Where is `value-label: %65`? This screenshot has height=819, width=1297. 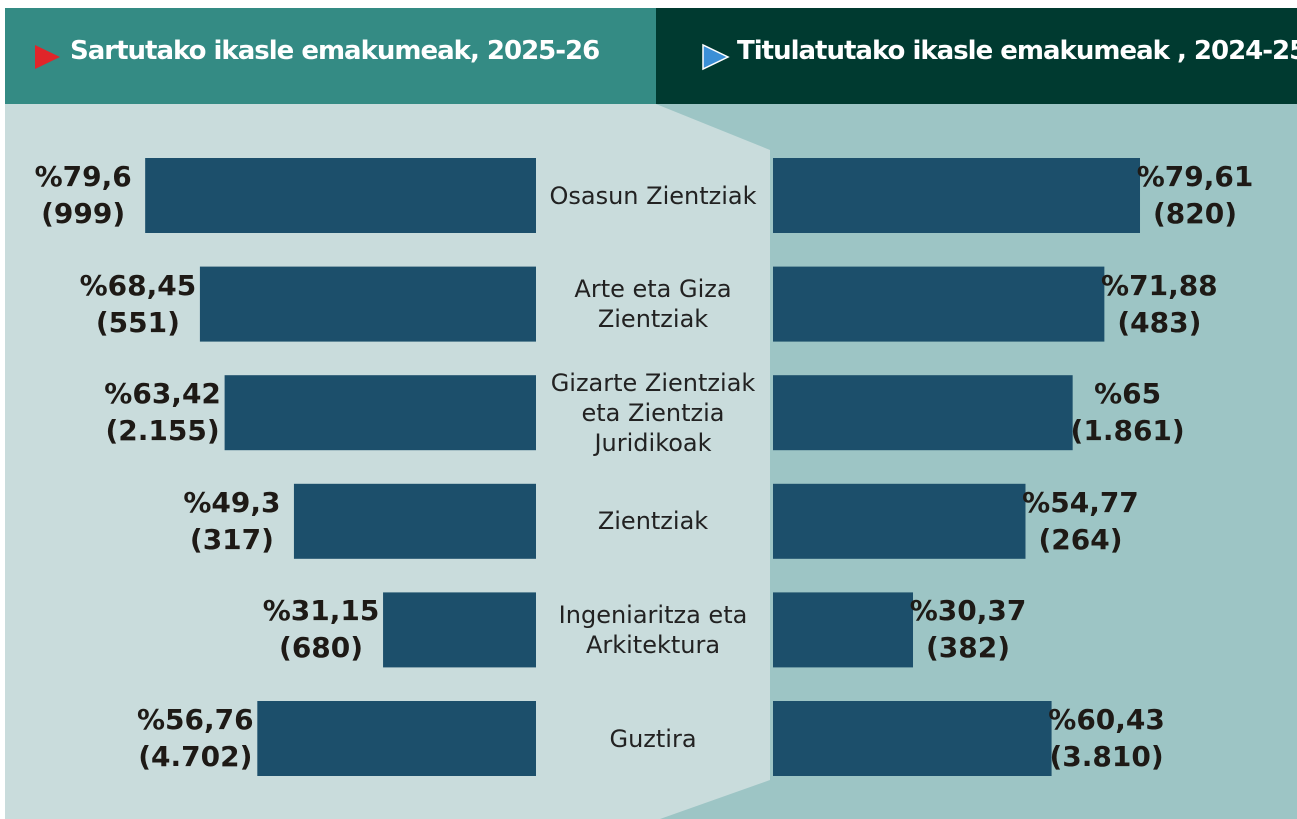 value-label: %65 is located at coordinates (1128, 394).